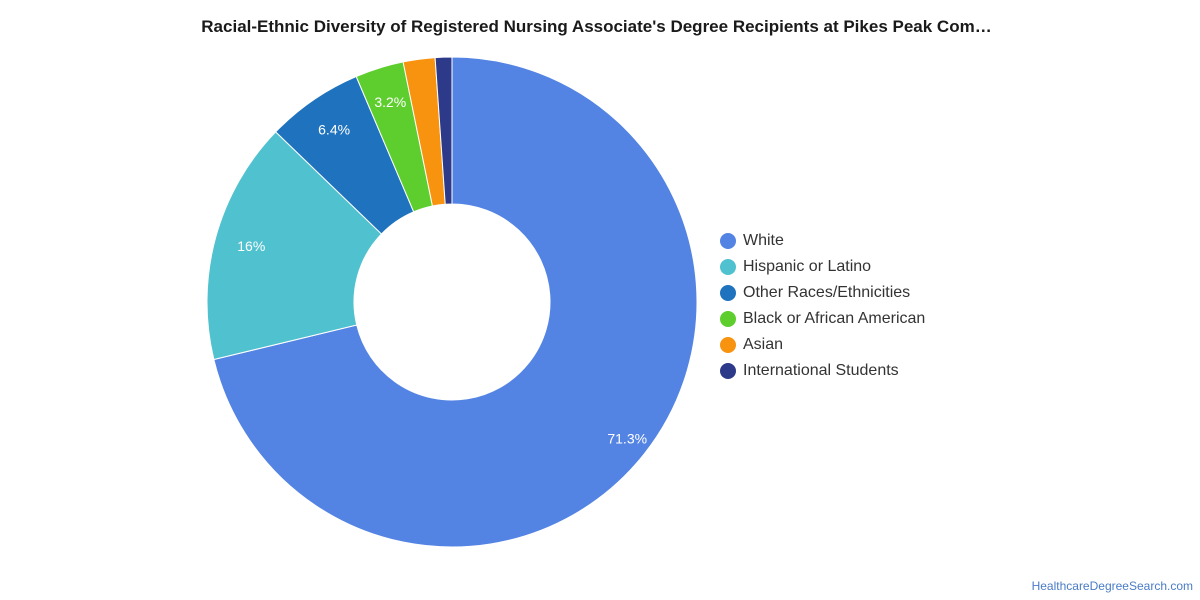 The width and height of the screenshot is (1200, 600). Describe the element at coordinates (822, 345) in the screenshot. I see `legend-item-asian: Asian` at that location.